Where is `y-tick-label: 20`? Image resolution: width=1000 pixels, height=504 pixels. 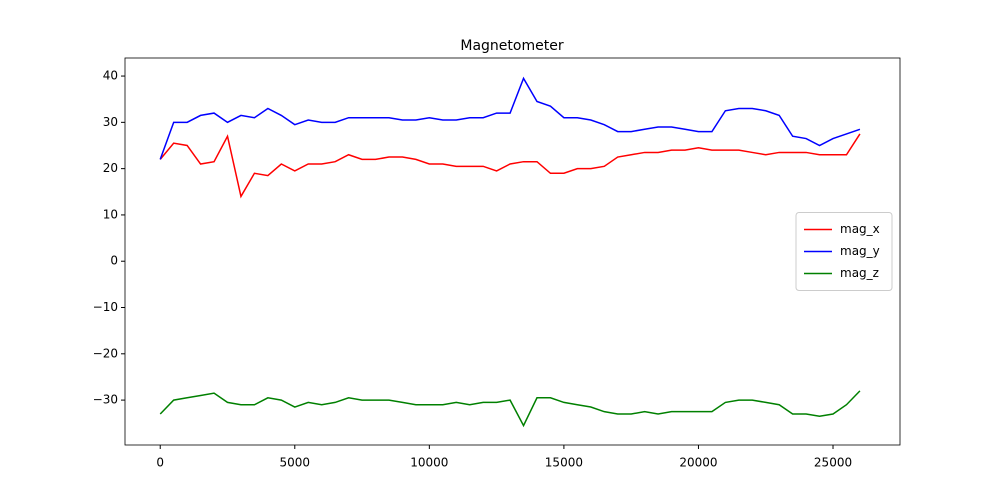
y-tick-label: 20 is located at coordinates (110, 168).